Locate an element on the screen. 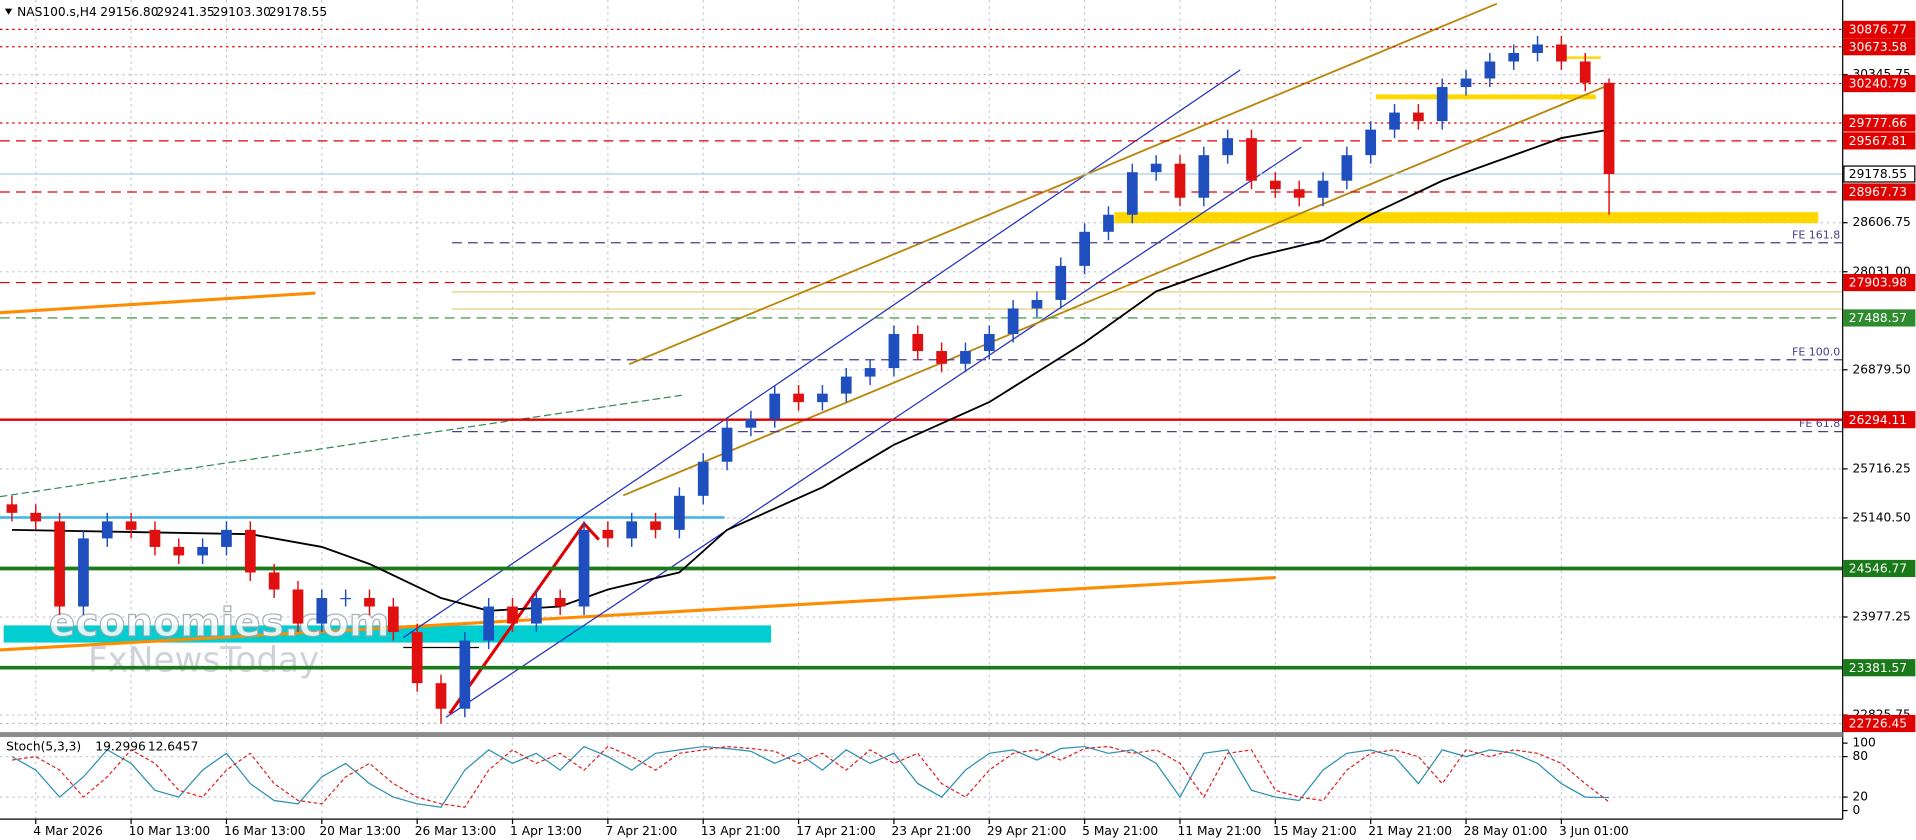  y-tick-label: 80 is located at coordinates (1860, 756).